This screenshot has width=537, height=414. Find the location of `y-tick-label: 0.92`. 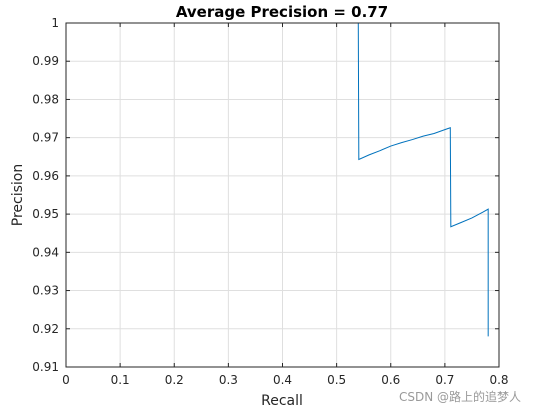

y-tick-label: 0.92 is located at coordinates (45, 329).